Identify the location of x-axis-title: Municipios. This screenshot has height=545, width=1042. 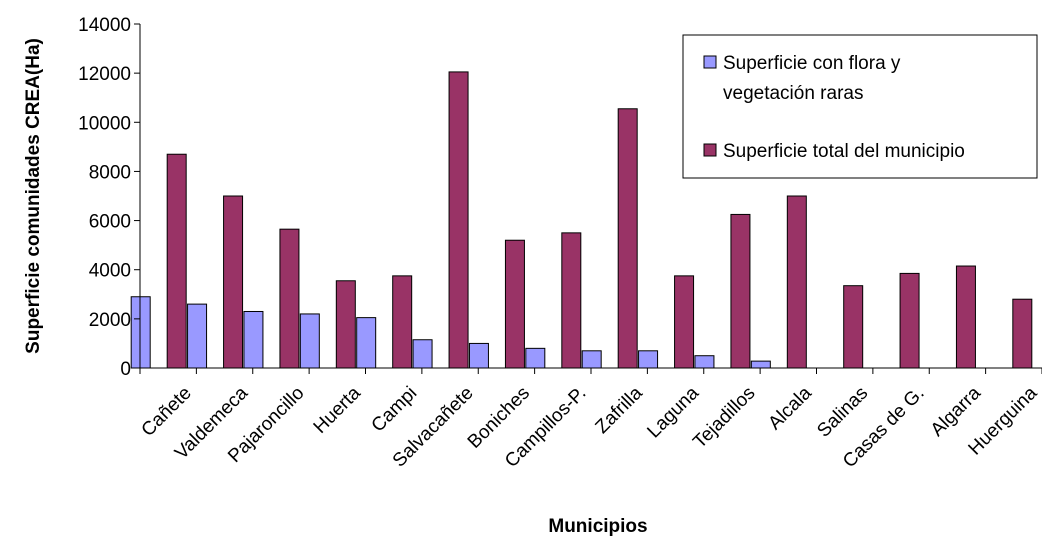
(597, 526).